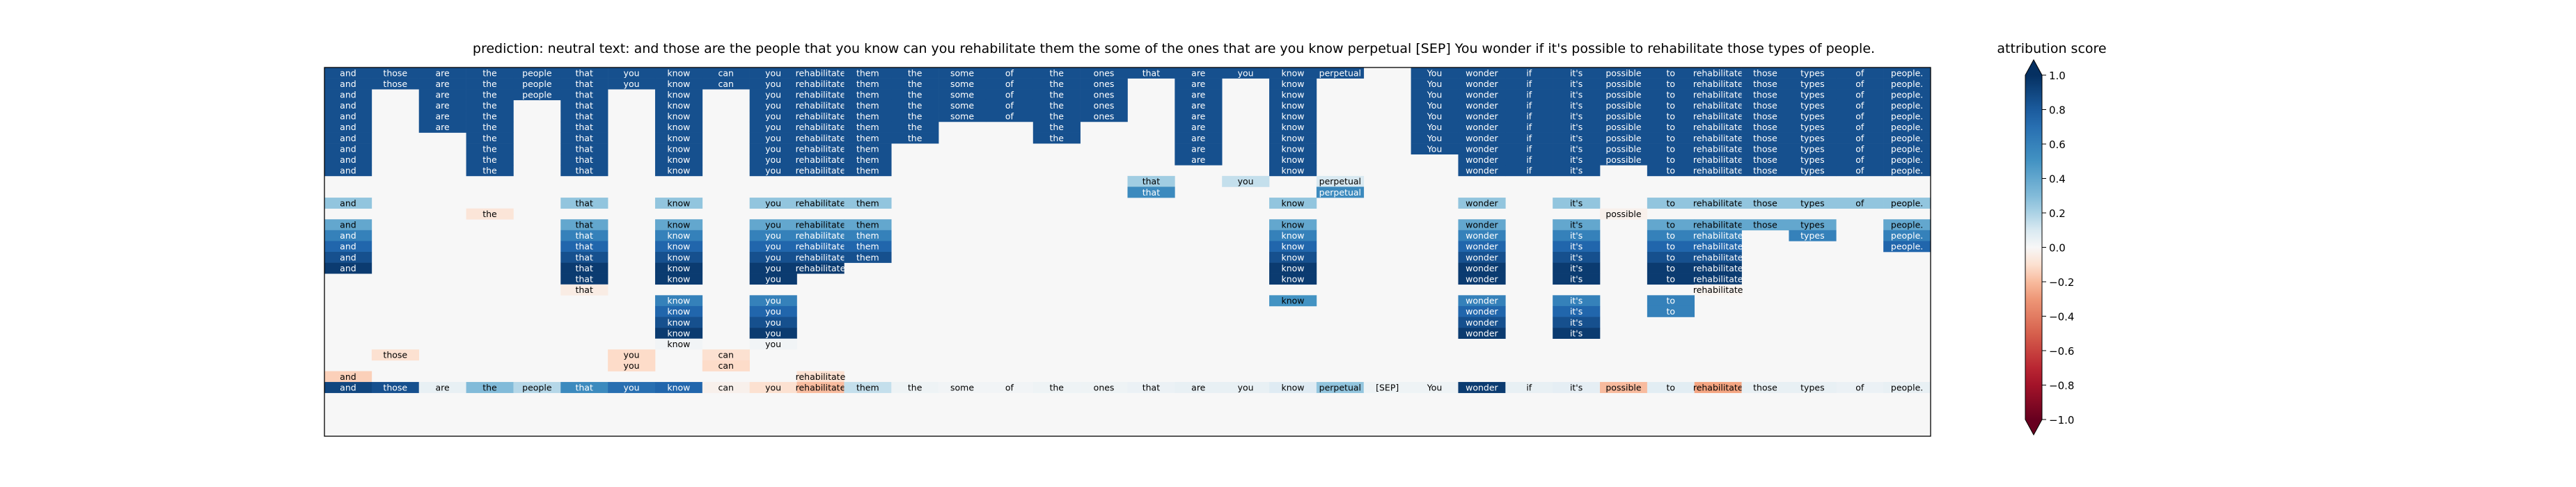 The height and width of the screenshot is (487, 2576). What do you see at coordinates (1292, 72) in the screenshot?
I see `heatmap-cell-label: know` at bounding box center [1292, 72].